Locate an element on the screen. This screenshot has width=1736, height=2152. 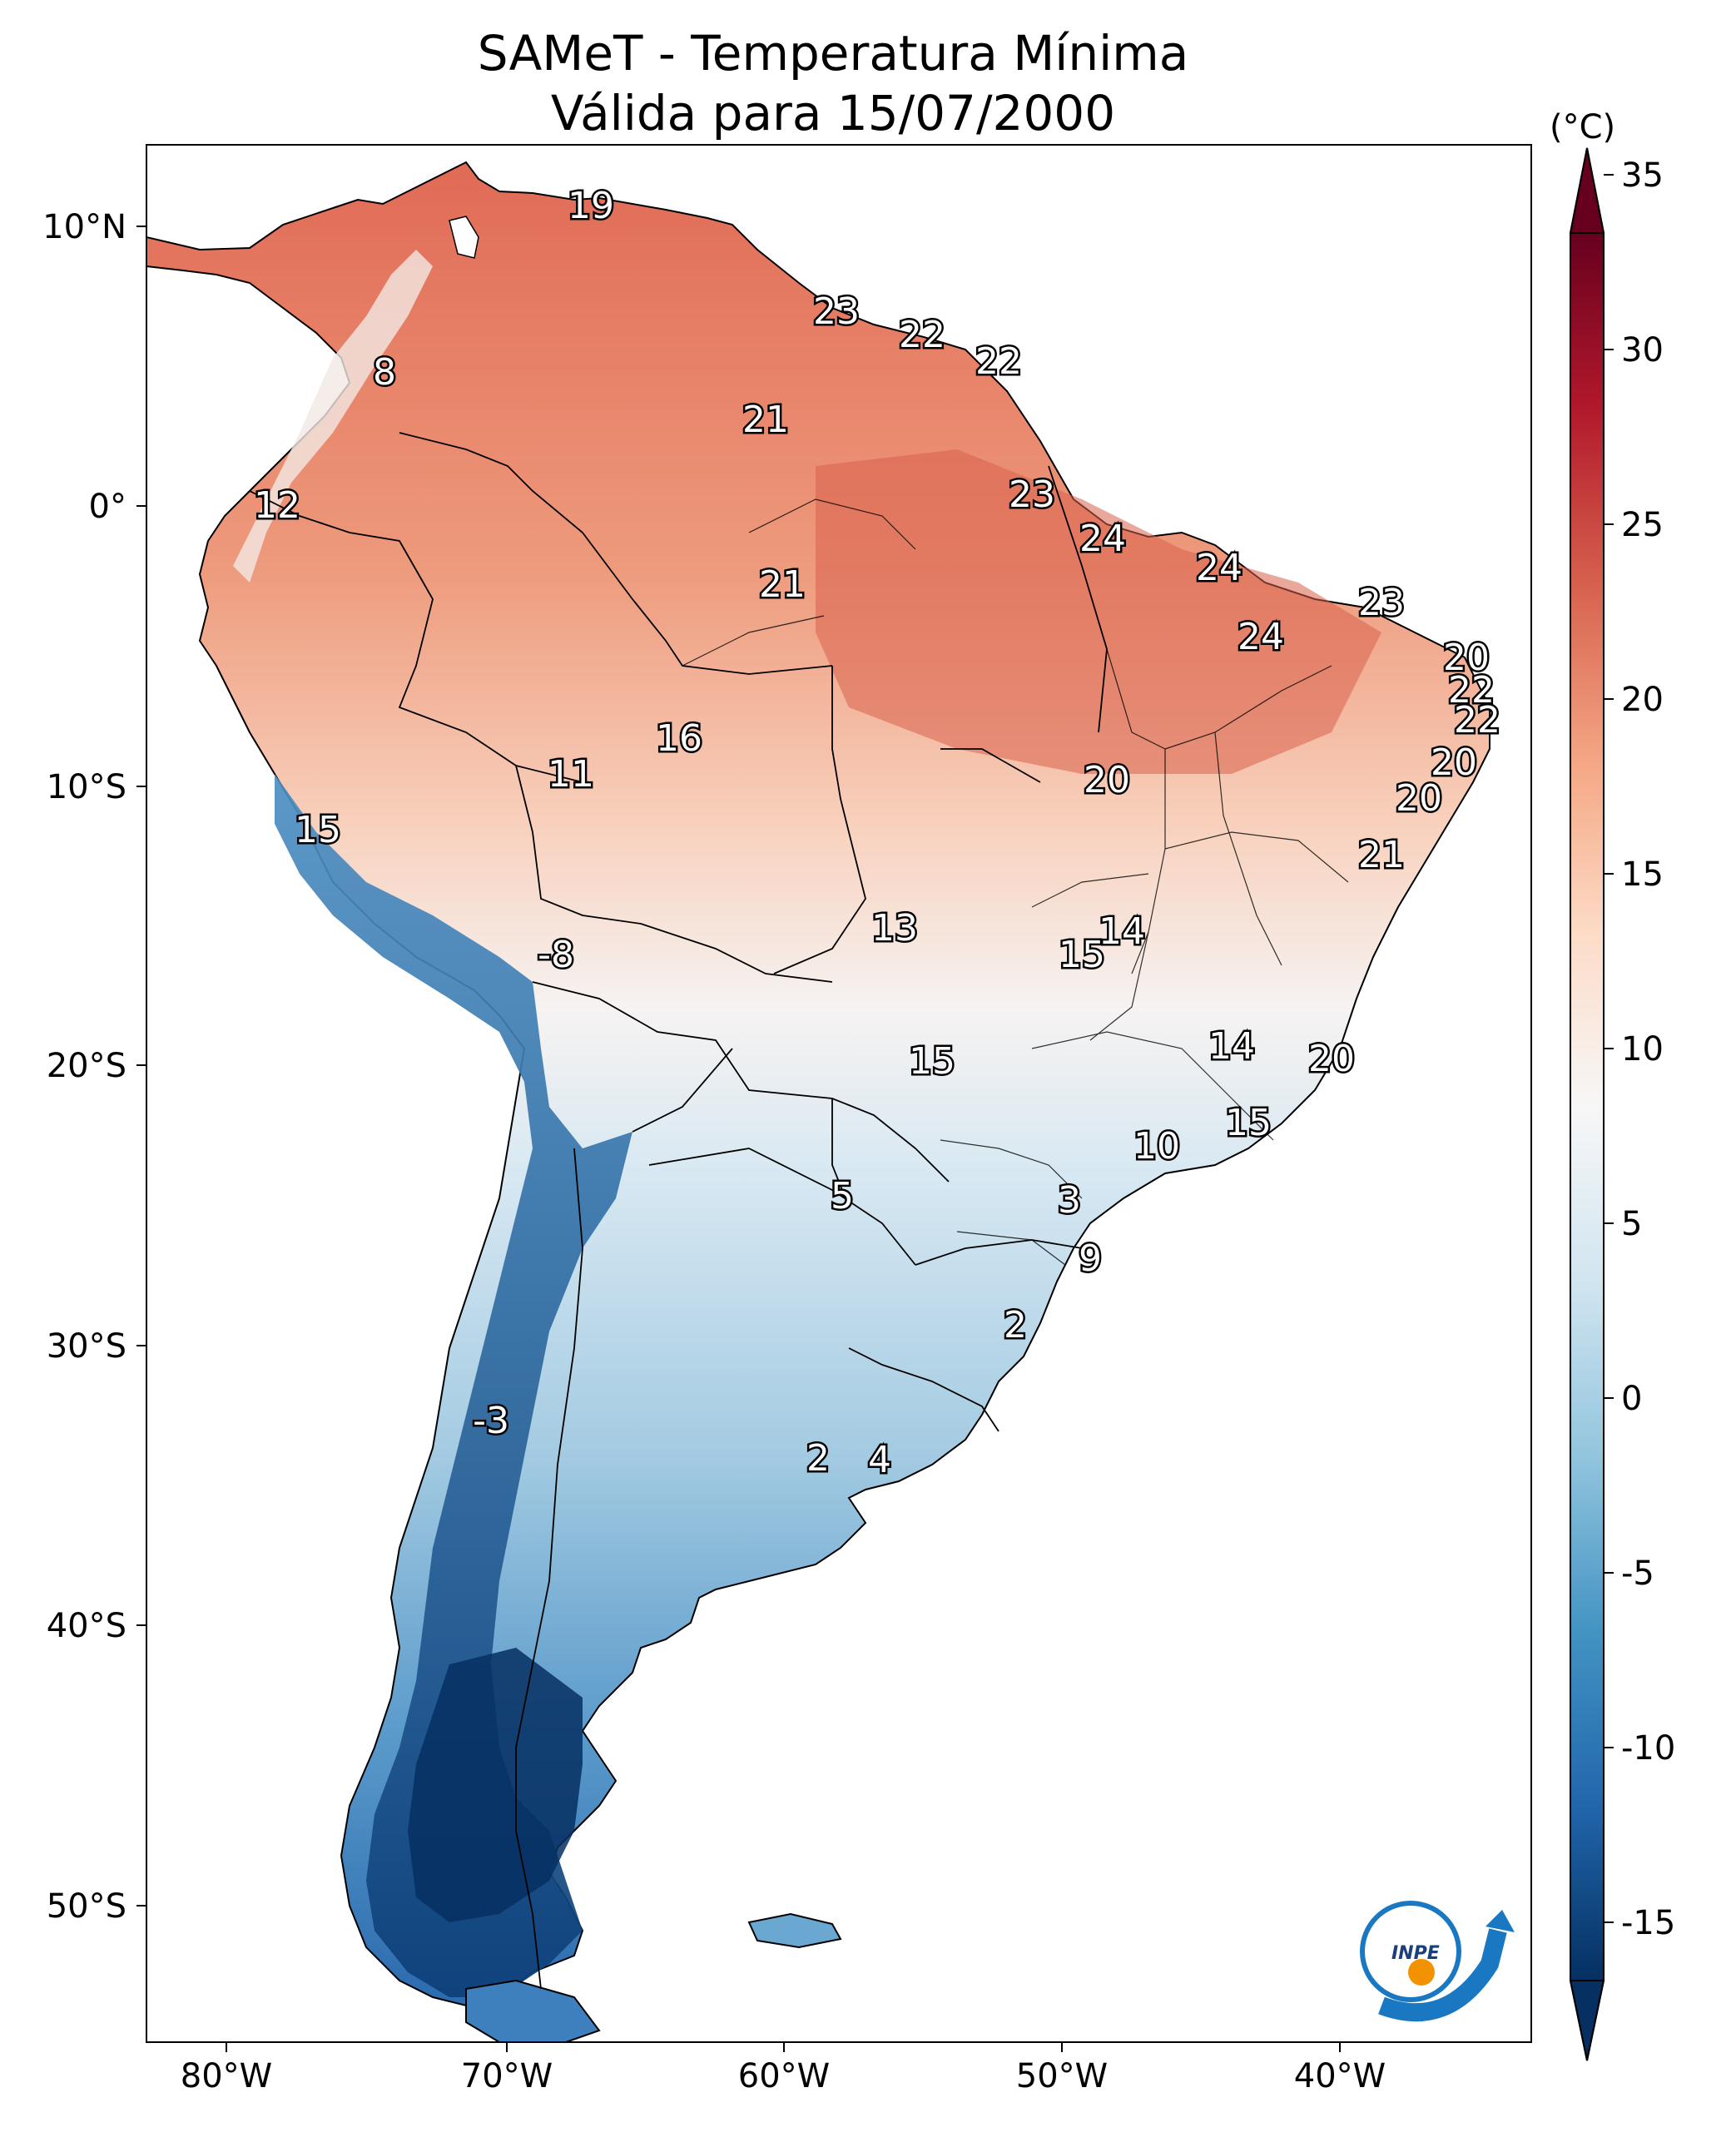
title-line-1: SAMeT - Temperatura Mínima is located at coordinates (833, 53).